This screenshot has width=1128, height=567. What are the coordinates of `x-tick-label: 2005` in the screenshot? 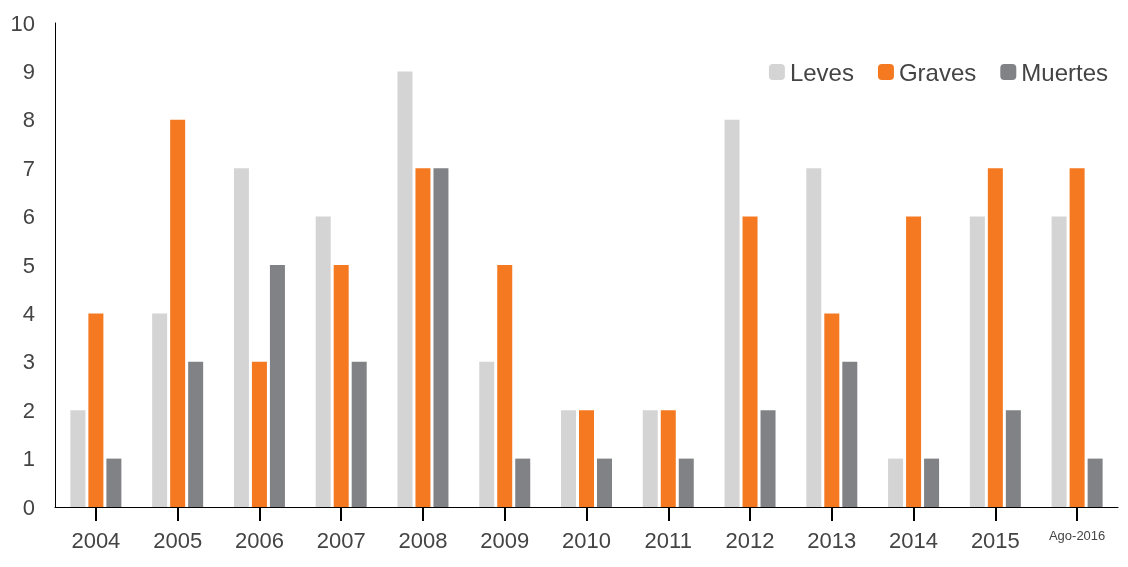 It's located at (178, 540).